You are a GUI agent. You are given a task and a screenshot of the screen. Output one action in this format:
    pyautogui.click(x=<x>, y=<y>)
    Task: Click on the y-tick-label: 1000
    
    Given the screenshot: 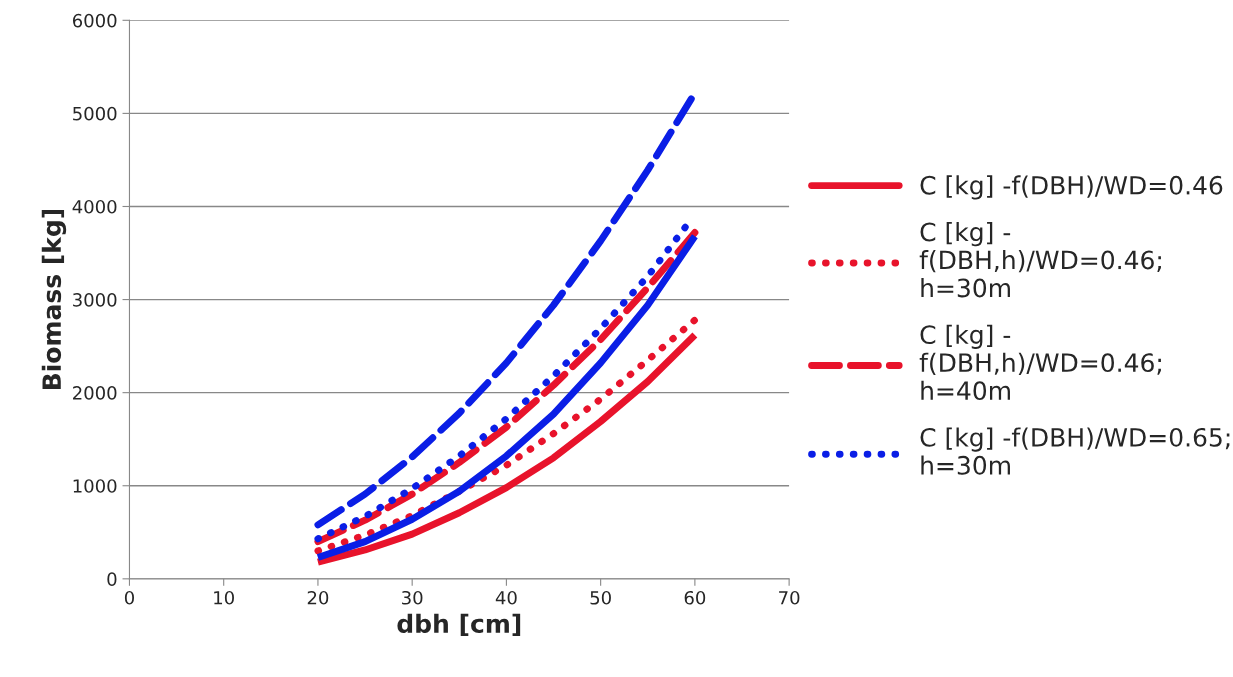 What is the action you would take?
    pyautogui.click(x=95, y=486)
    